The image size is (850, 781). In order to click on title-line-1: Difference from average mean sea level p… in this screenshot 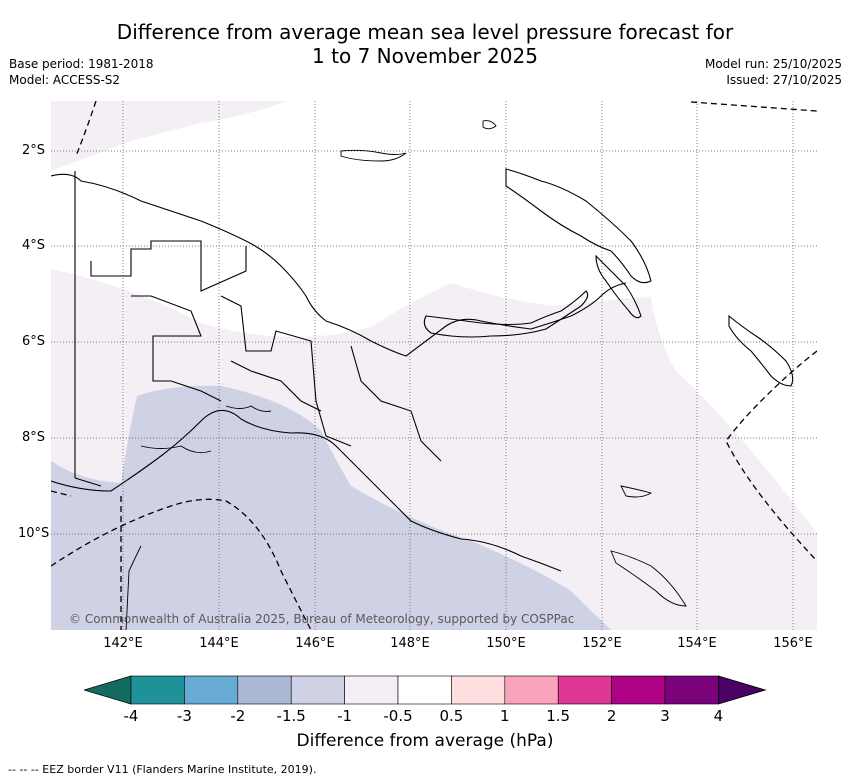, I will do `click(425, 32)`.